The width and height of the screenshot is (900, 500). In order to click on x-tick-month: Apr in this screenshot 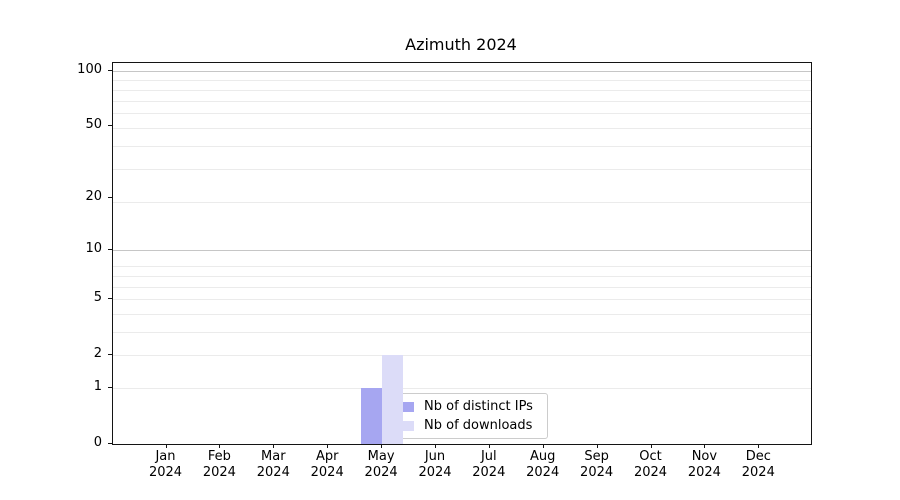, I will do `click(327, 456)`.